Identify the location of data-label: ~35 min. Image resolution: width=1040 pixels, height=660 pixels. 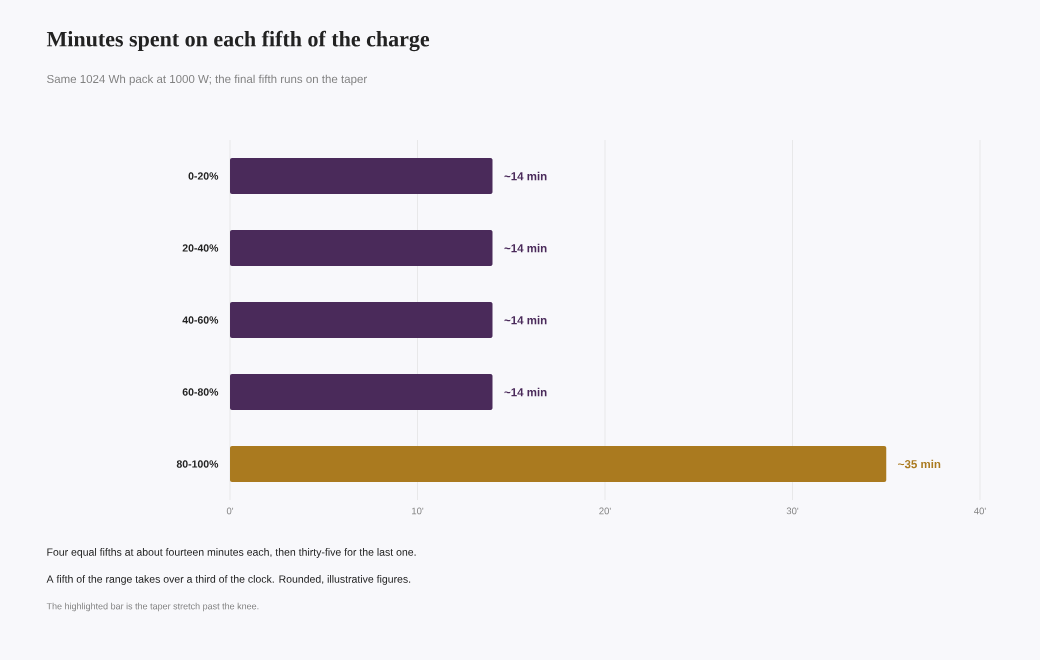
(919, 464).